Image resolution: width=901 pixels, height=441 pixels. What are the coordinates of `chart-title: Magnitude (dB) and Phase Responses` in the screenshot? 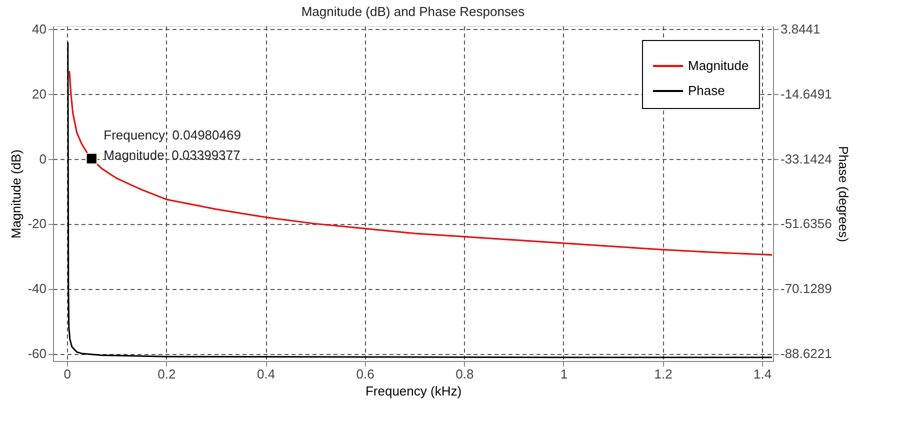 It's located at (413, 11).